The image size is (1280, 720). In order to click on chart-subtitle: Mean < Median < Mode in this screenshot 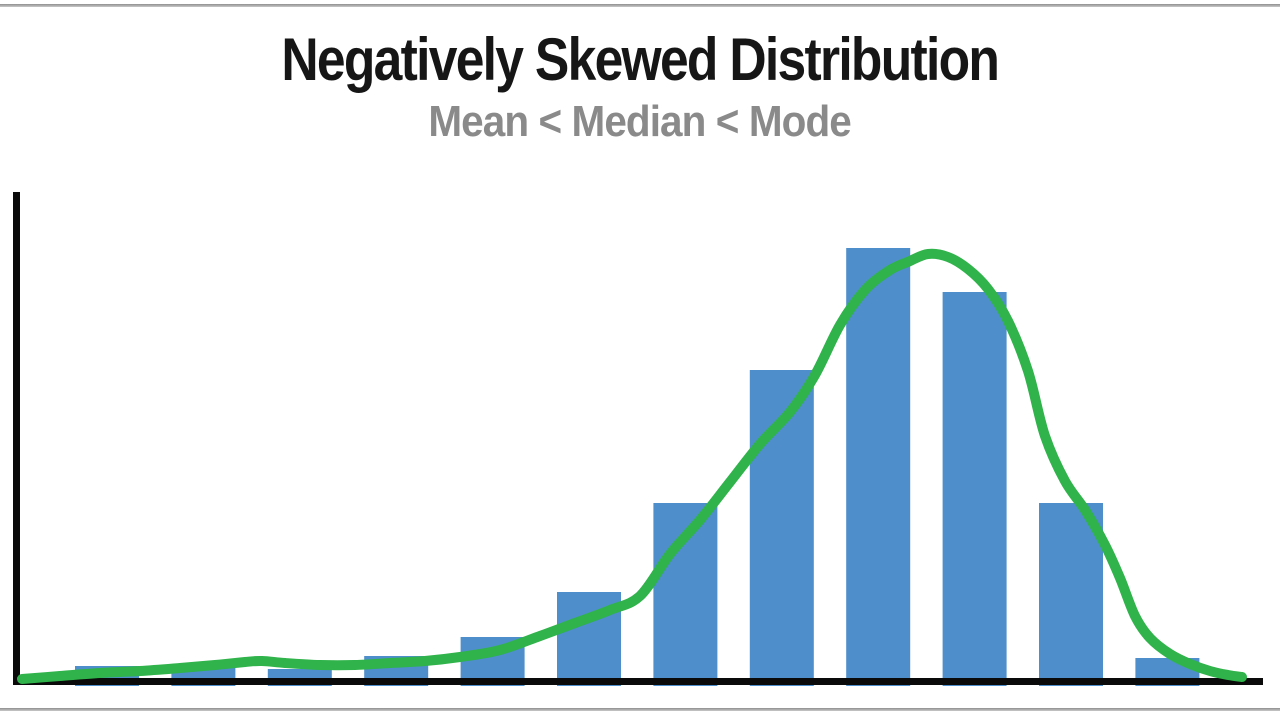, I will do `click(640, 122)`.